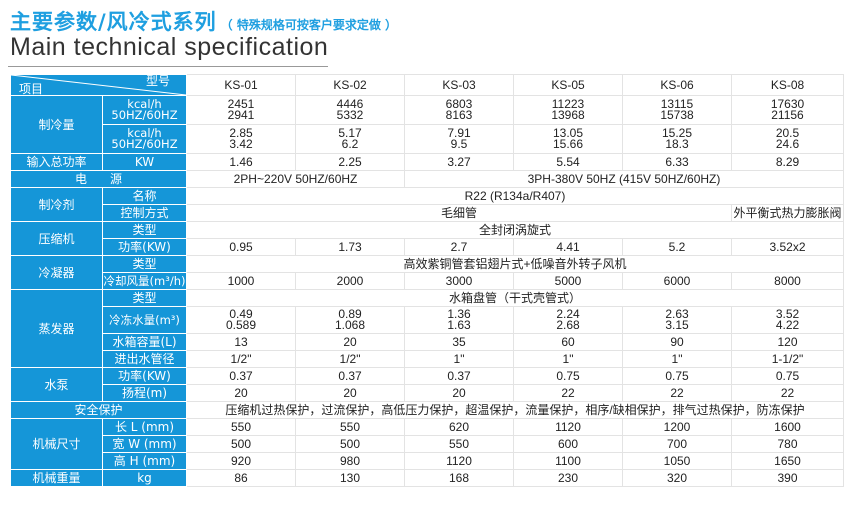  What do you see at coordinates (568, 110) in the screenshot?
I see `cooling-cell: 11223 13968` at bounding box center [568, 110].